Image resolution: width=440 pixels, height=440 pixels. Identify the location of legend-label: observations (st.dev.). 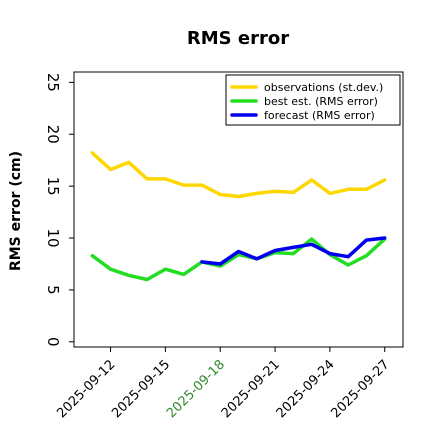
(323, 87).